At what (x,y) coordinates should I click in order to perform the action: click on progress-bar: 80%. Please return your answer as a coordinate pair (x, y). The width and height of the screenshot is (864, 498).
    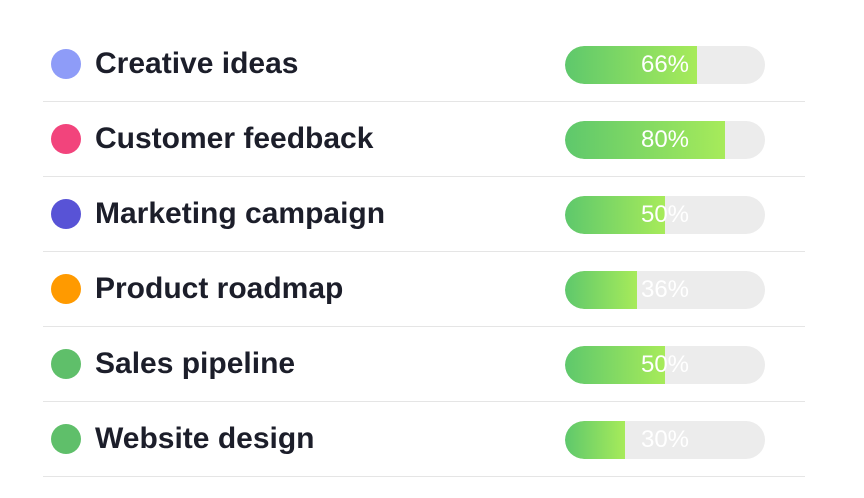
    Looking at the image, I should click on (665, 140).